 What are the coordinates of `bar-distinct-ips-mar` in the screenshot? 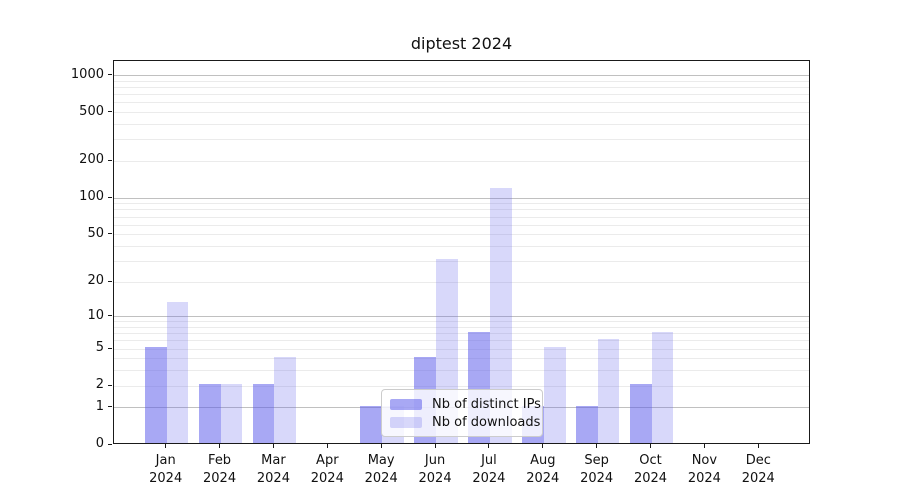 It's located at (263, 413).